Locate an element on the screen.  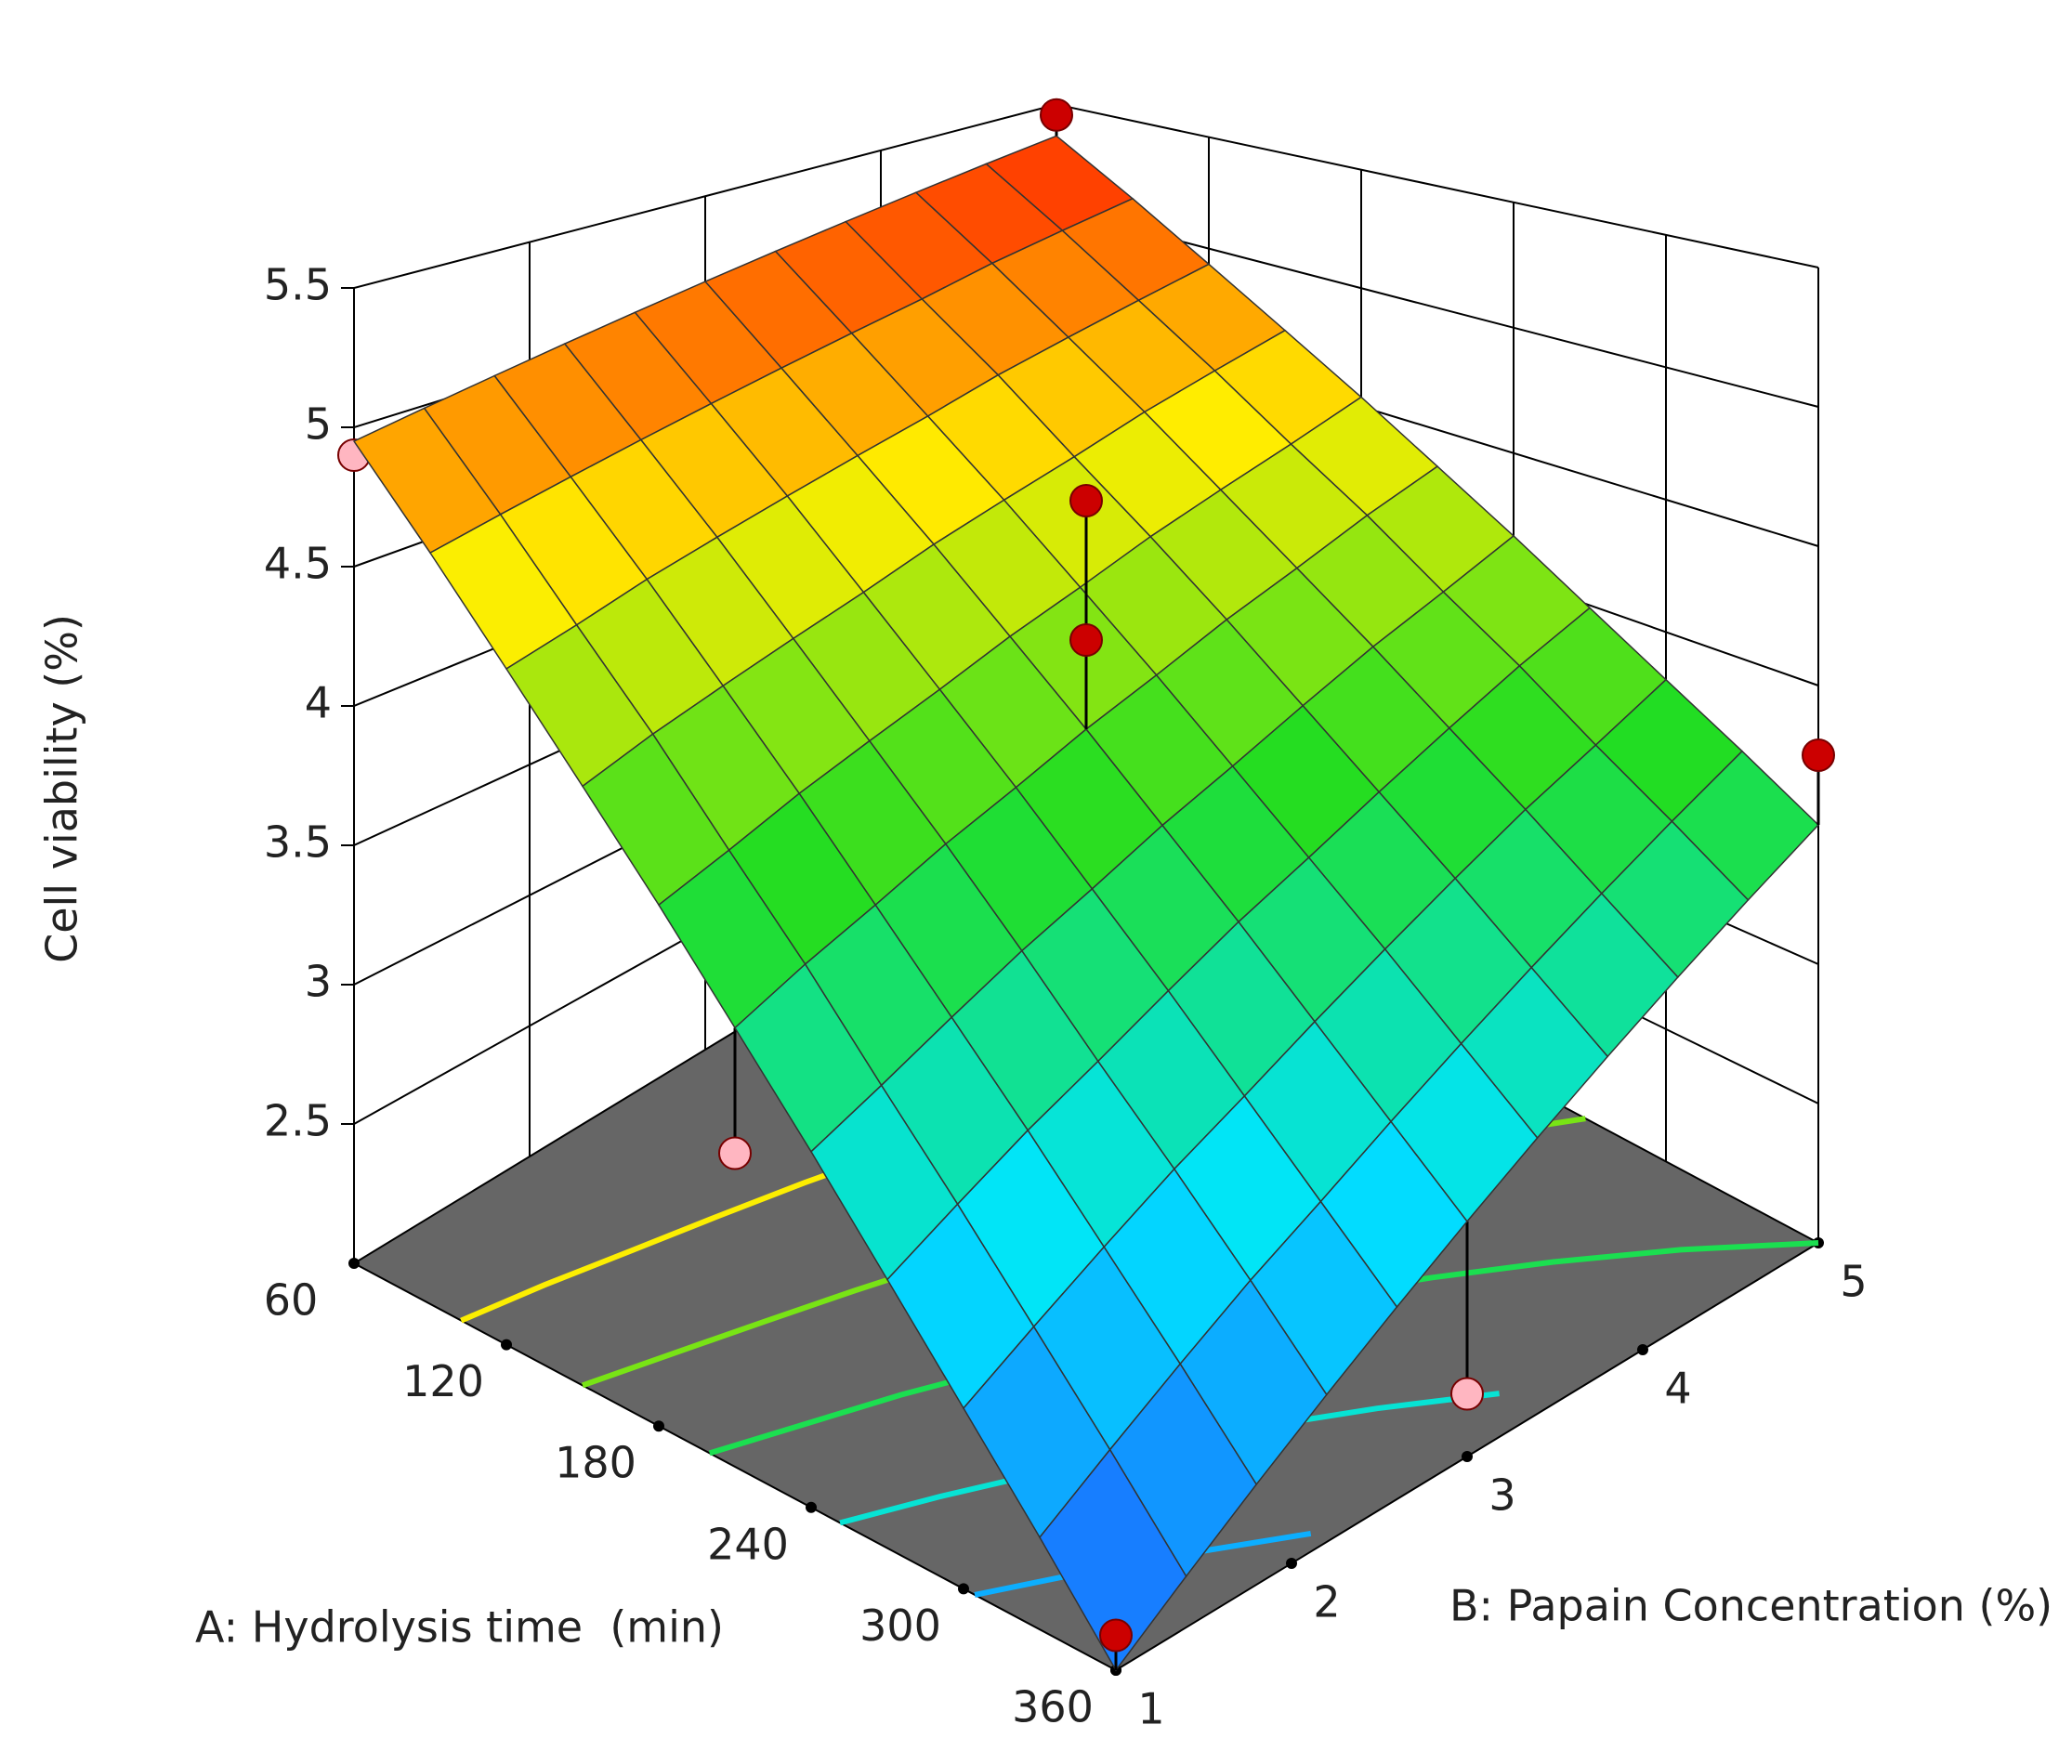
z-tick-label: 5 is located at coordinates (318, 424).